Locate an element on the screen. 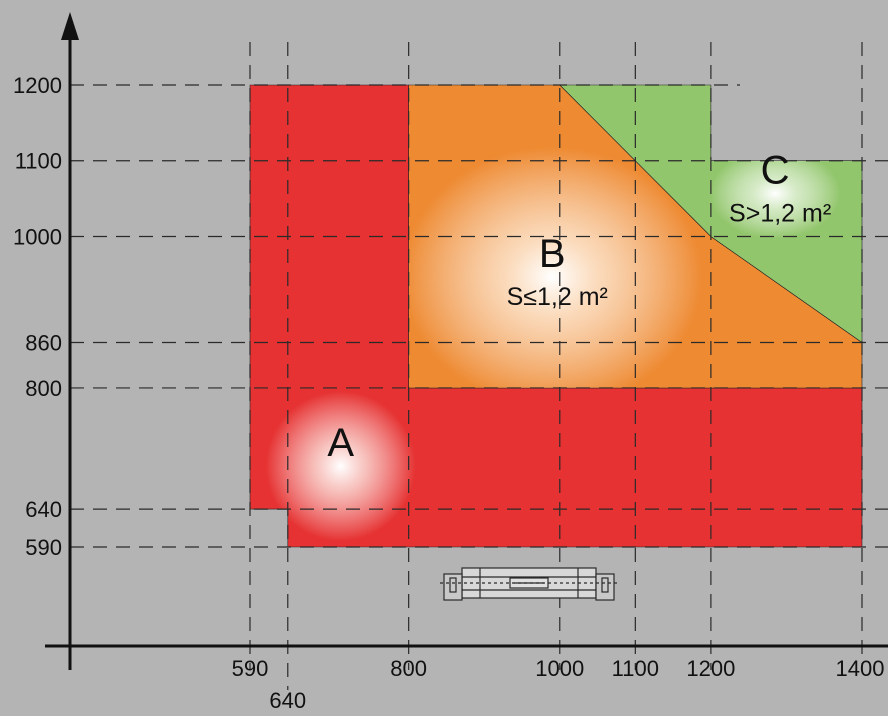  x-tick-label: 1000 is located at coordinates (559, 668).